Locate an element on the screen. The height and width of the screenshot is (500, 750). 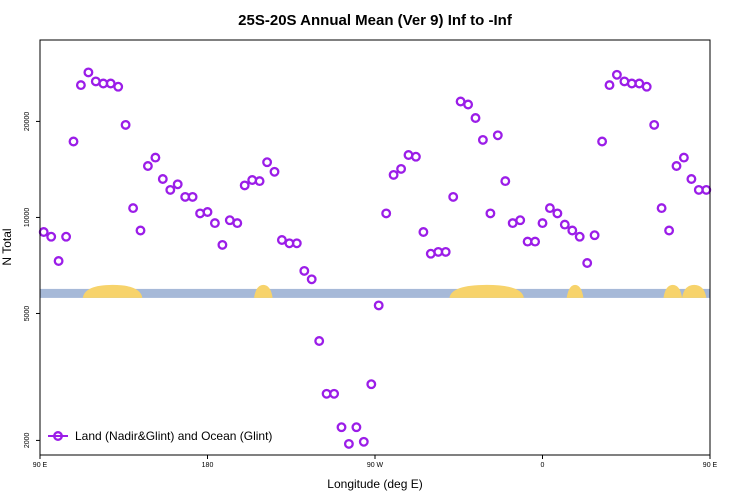
legend-marker is located at coordinates (58, 436).